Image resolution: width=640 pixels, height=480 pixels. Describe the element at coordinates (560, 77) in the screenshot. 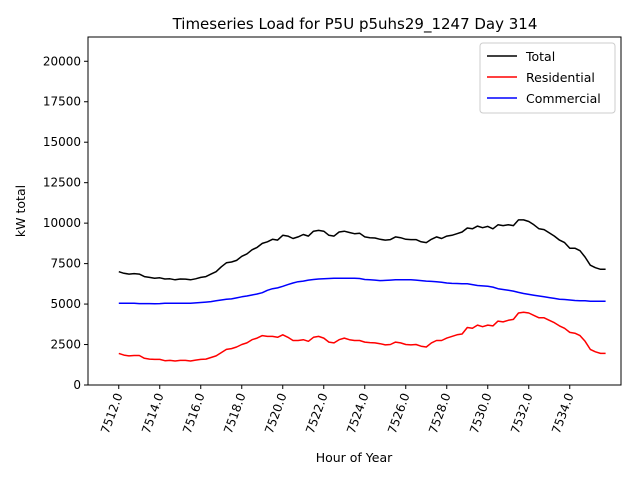

I see `legend-label-residential: Residential` at that location.